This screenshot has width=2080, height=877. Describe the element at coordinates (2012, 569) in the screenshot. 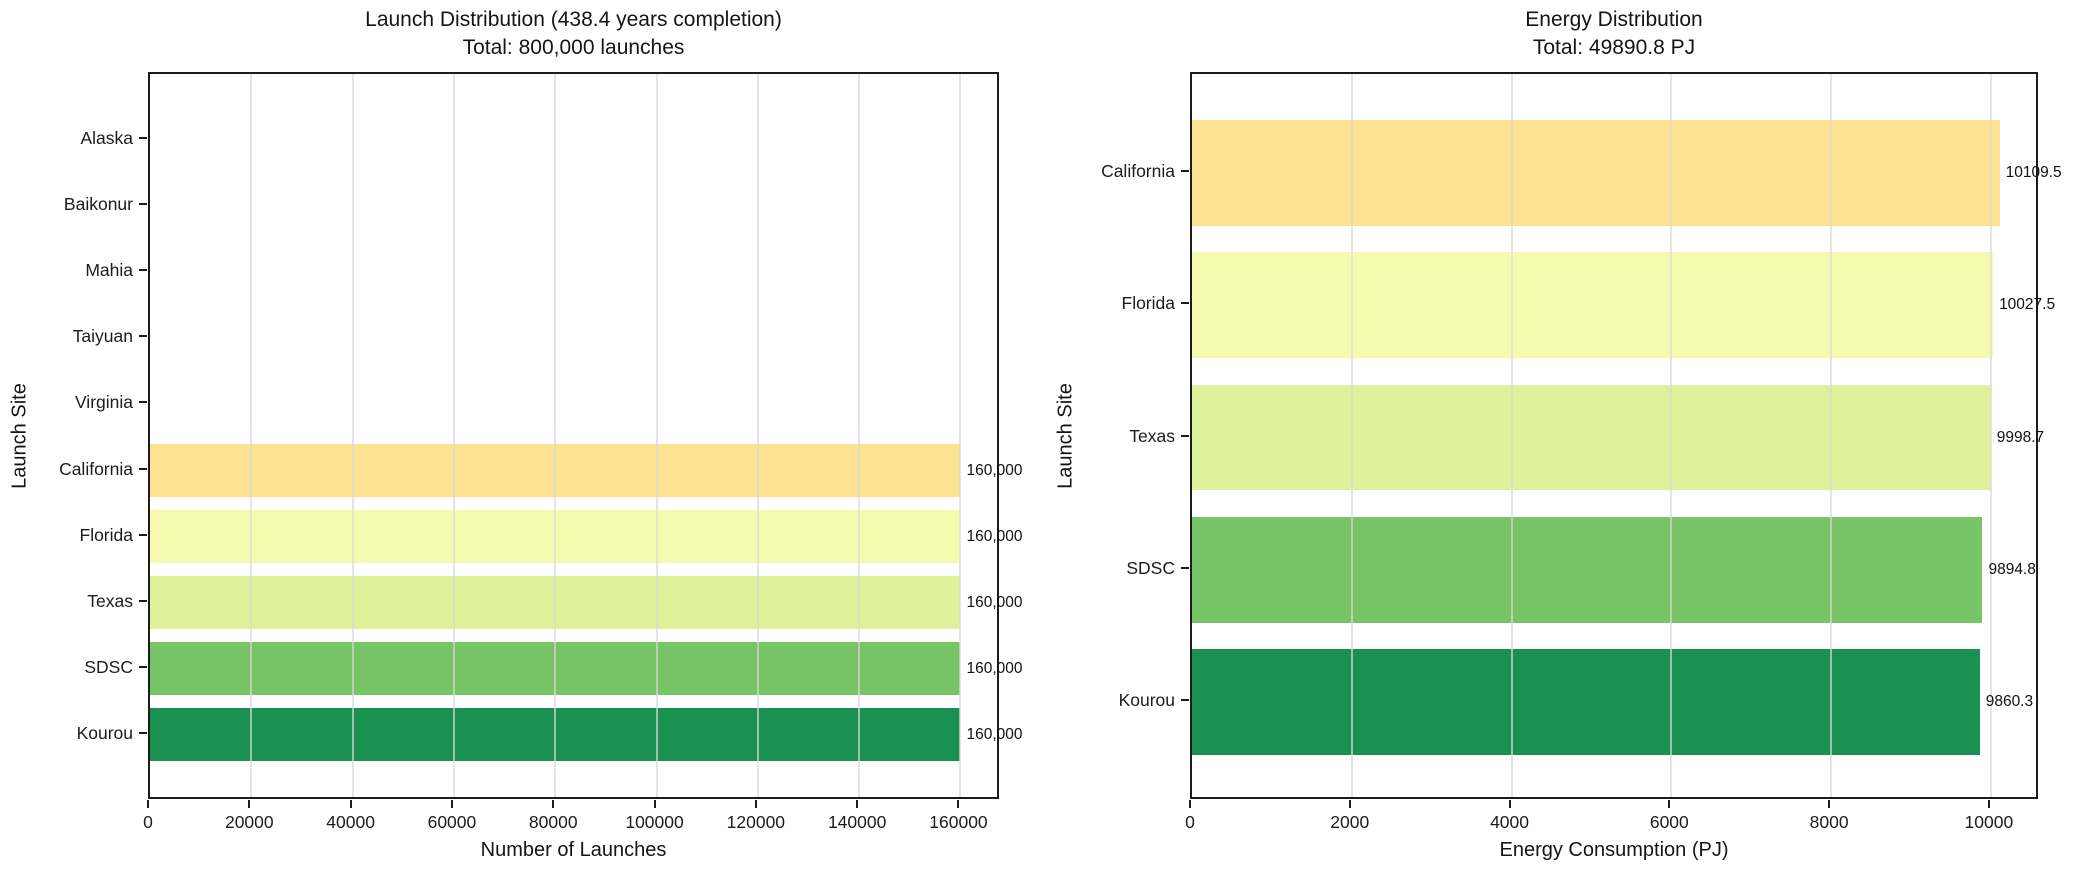

I see `bar-value-label: 9894.8` at that location.